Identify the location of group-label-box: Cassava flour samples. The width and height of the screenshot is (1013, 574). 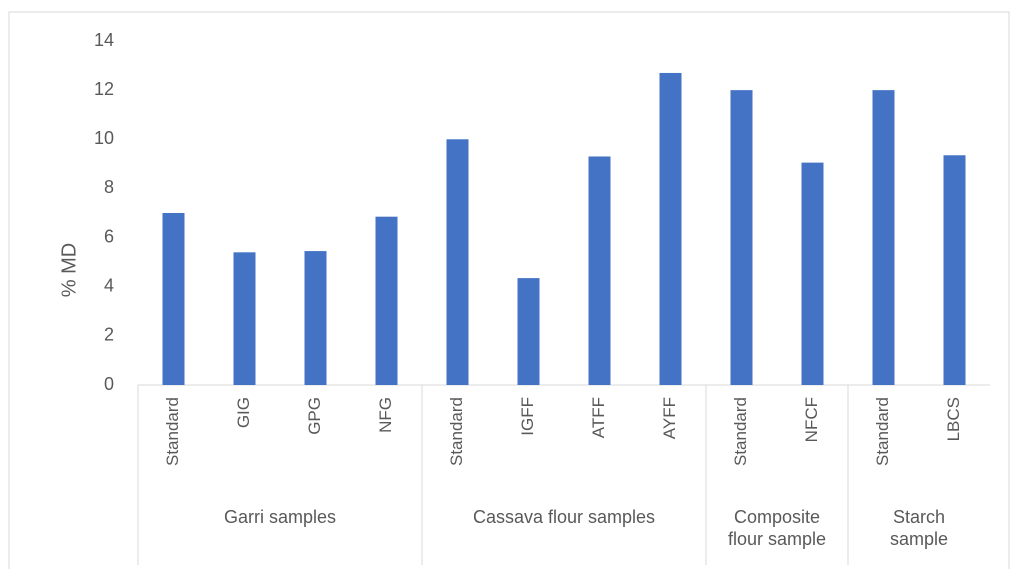
(564, 517).